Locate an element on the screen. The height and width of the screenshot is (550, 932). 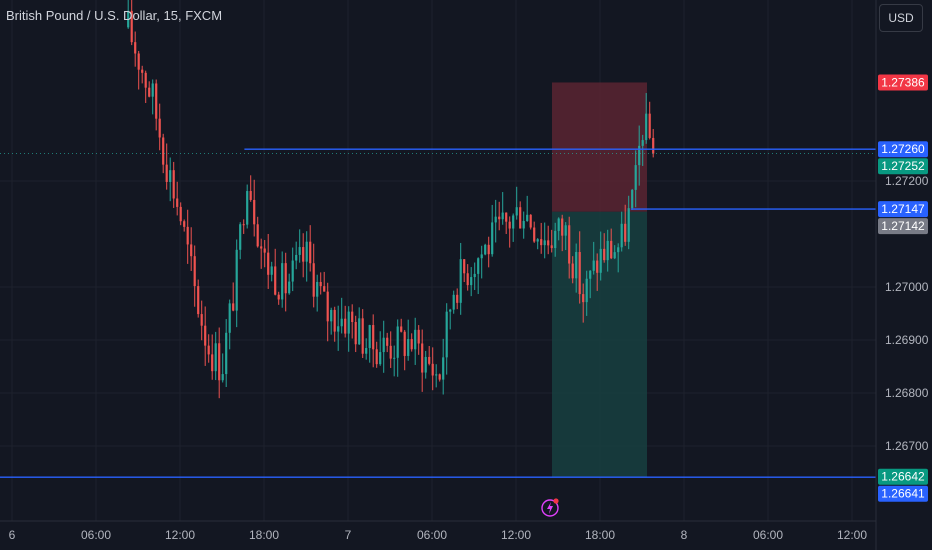
lightning-icon is located at coordinates (551, 507).